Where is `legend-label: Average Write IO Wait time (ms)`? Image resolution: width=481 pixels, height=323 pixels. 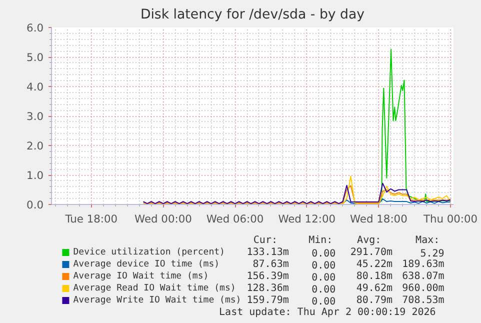 legend-label: Average Write IO Wait time (ms) is located at coordinates (157, 301).